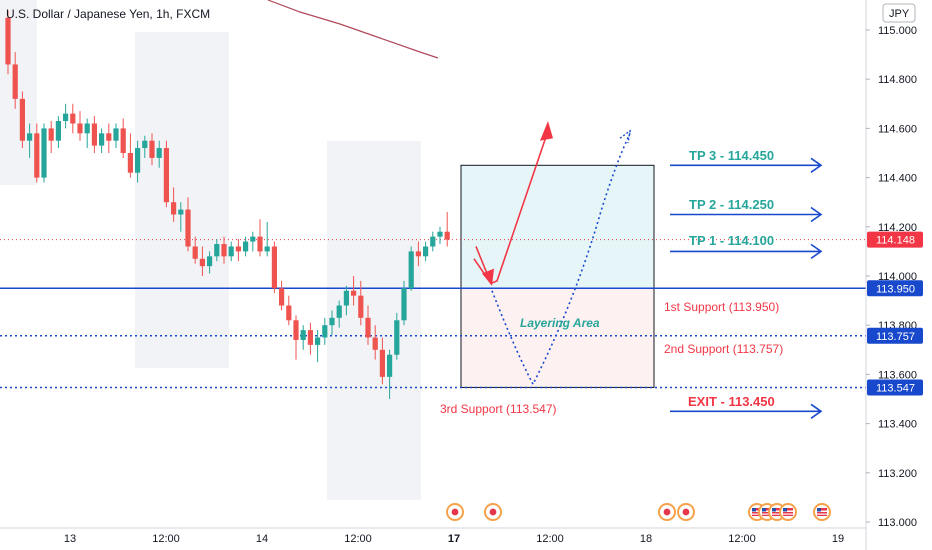 Image resolution: width=932 pixels, height=550 pixels. I want to click on support2-price-tag: 113.757, so click(895, 335).